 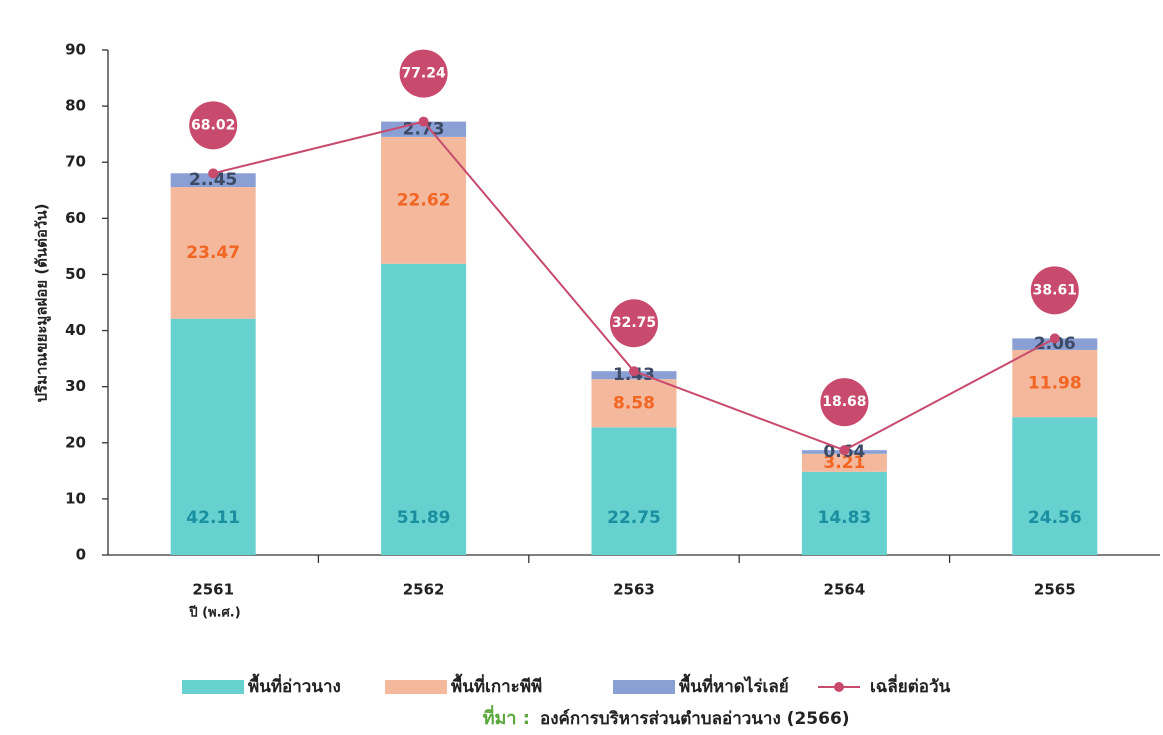 What do you see at coordinates (634, 518) in the screenshot?
I see `data-label: 22.75` at bounding box center [634, 518].